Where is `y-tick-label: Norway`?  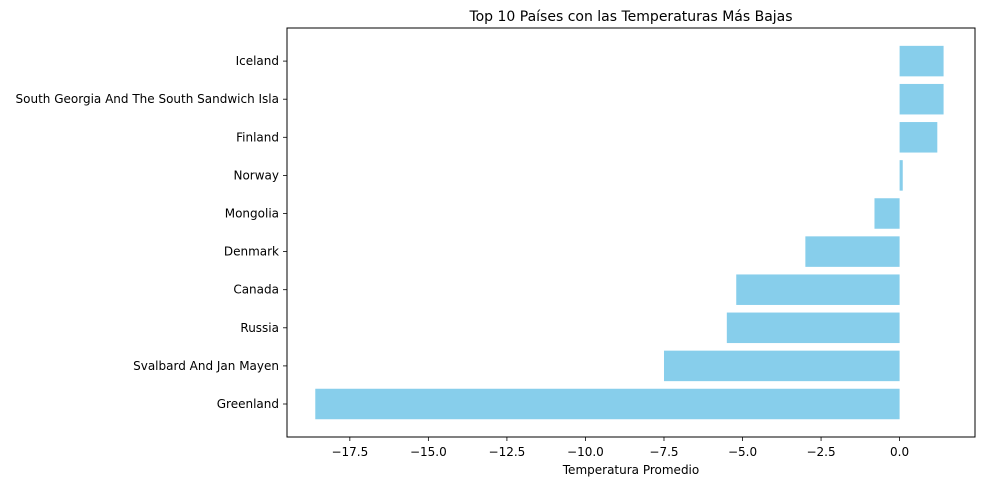
y-tick-label: Norway is located at coordinates (256, 175).